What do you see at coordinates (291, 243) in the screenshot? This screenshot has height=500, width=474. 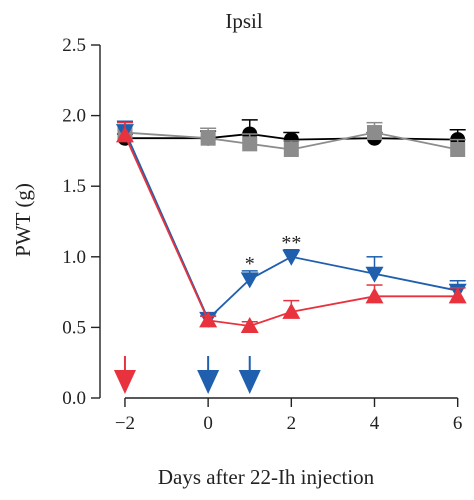 I see `significance-marker: **` at bounding box center [291, 243].